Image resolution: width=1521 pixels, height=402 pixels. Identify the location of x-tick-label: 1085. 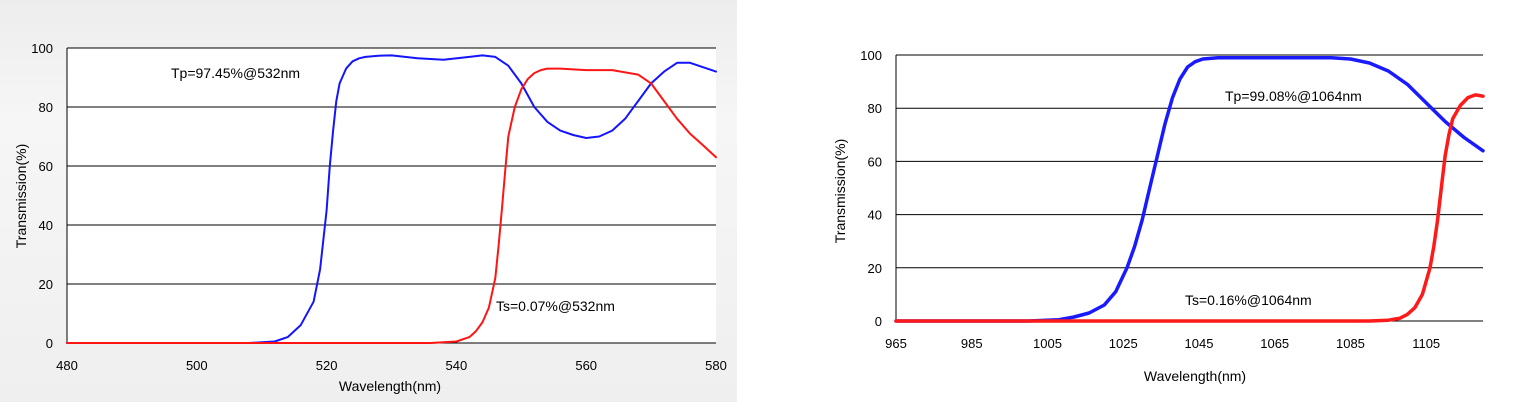
(1350, 343).